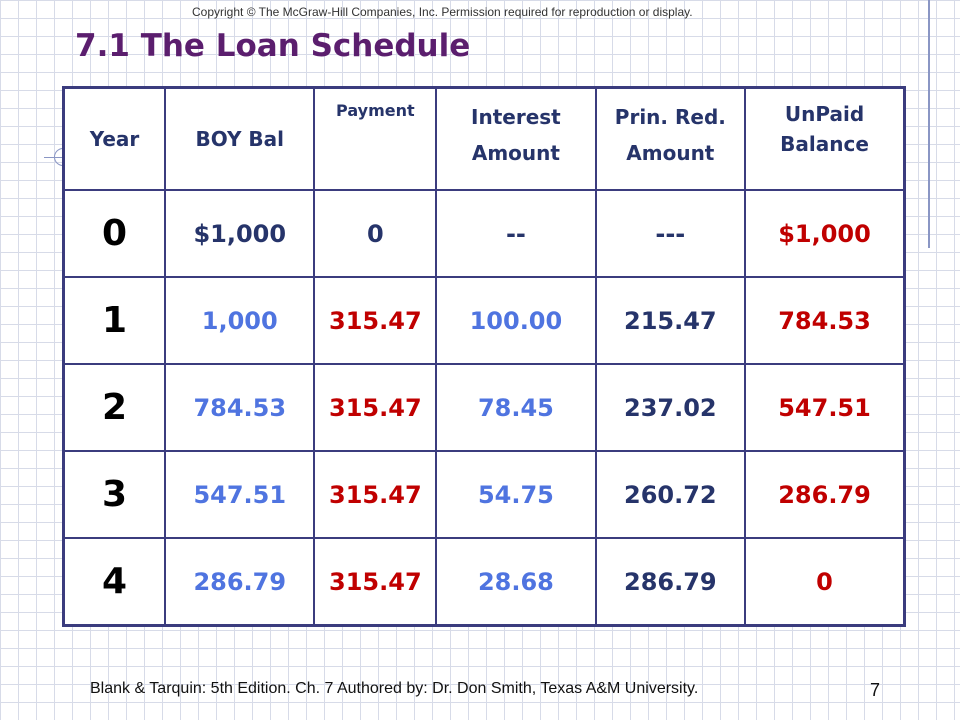 This screenshot has height=720, width=960. Describe the element at coordinates (516, 320) in the screenshot. I see `cell-interest: 100.00` at that location.